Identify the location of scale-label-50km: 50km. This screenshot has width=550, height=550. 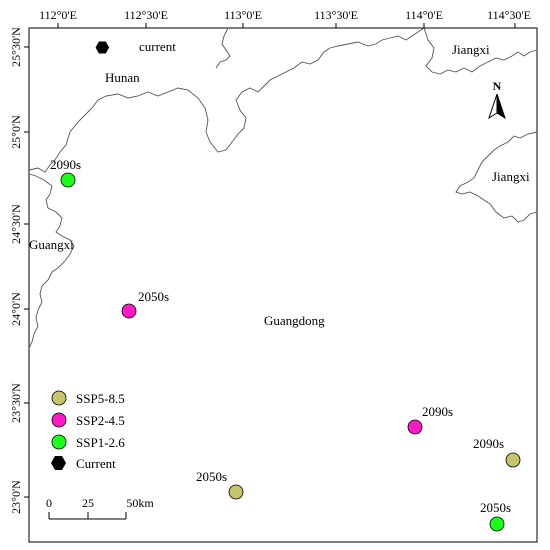
(140, 503).